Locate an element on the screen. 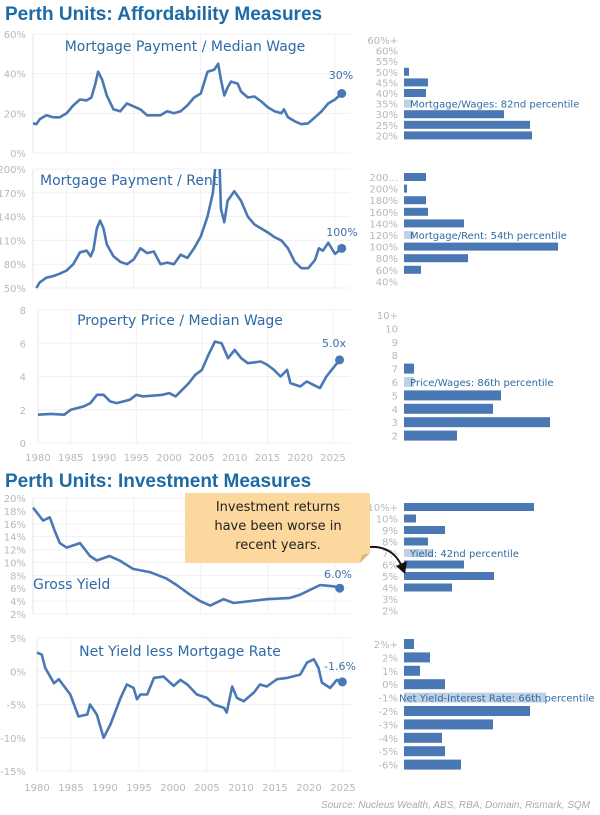  histogram-category-label: 2 is located at coordinates (395, 437).